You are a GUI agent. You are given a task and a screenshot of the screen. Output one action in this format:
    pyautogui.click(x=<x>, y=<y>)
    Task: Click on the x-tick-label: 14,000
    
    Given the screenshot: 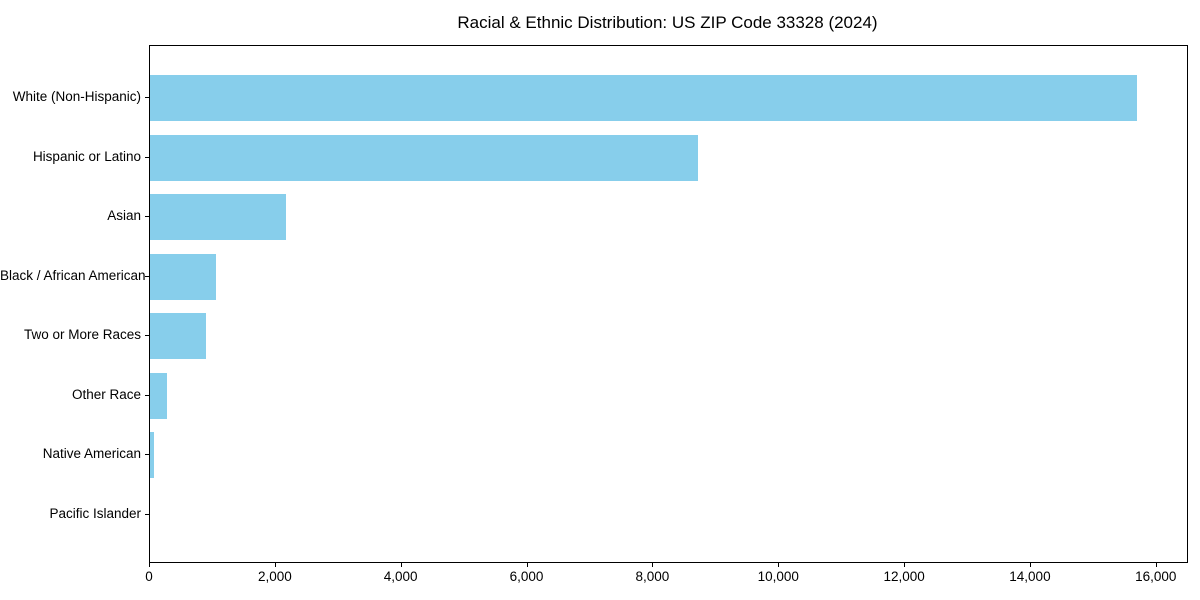 What is the action you would take?
    pyautogui.click(x=1030, y=576)
    